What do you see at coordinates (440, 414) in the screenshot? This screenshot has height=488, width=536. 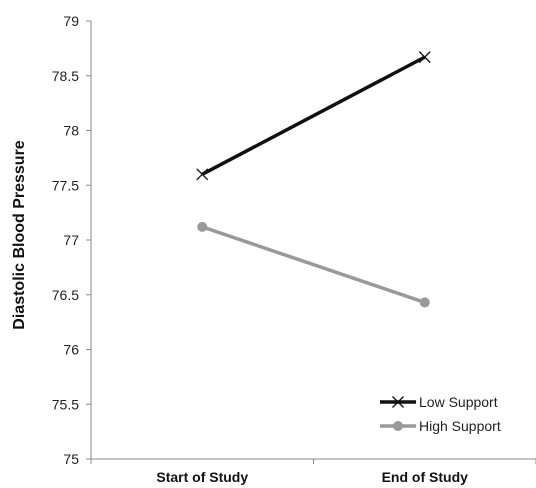 I see `legend: Low Support High Support` at bounding box center [440, 414].